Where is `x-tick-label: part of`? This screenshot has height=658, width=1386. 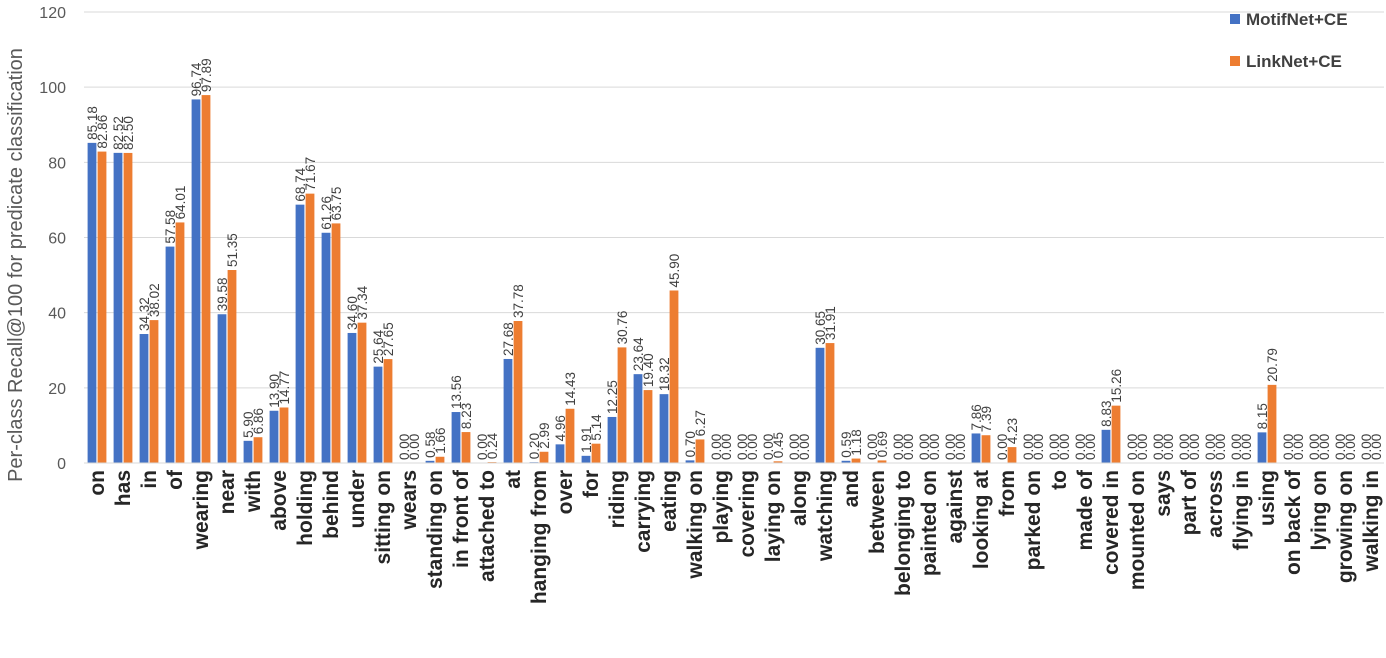 x-tick-label: part of is located at coordinates (1189, 502).